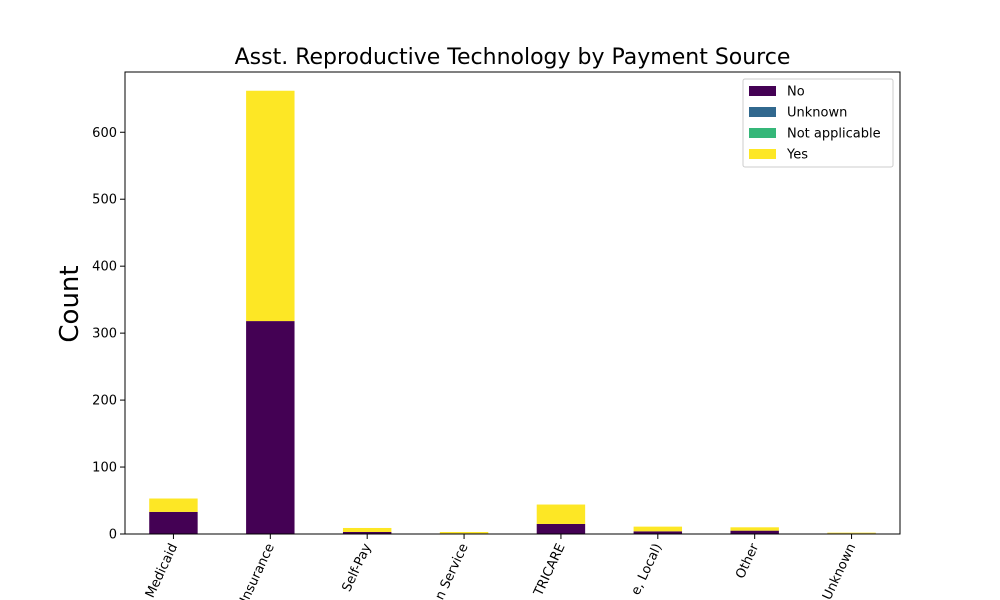  What do you see at coordinates (797, 155) in the screenshot?
I see `legend-label: Yes` at bounding box center [797, 155].